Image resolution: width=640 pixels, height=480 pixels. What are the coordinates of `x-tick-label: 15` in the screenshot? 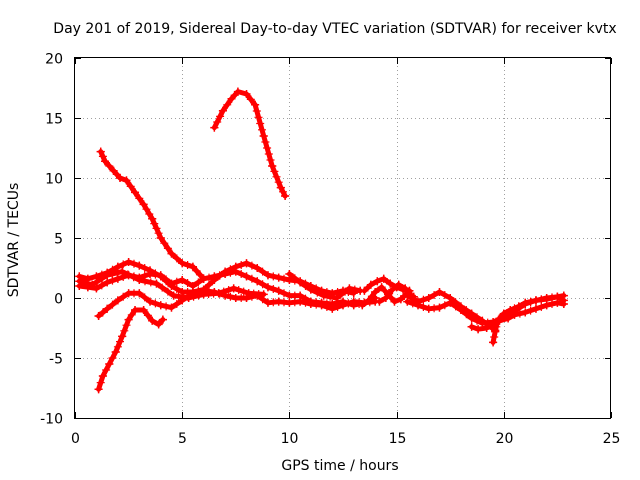 It's located at (398, 439).